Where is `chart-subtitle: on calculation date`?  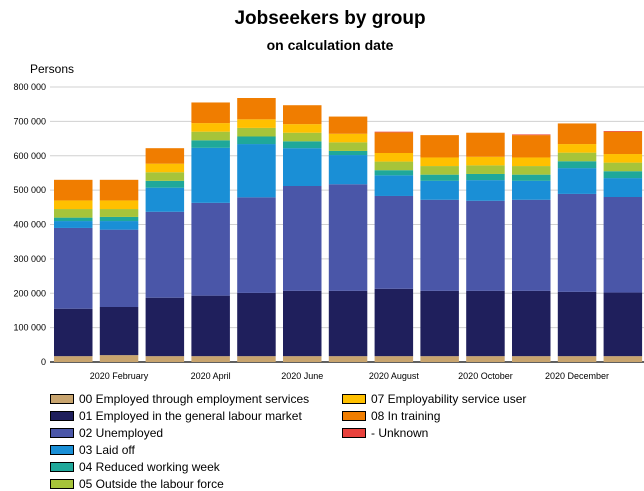
chart-subtitle: on calculation date is located at coordinates (330, 45).